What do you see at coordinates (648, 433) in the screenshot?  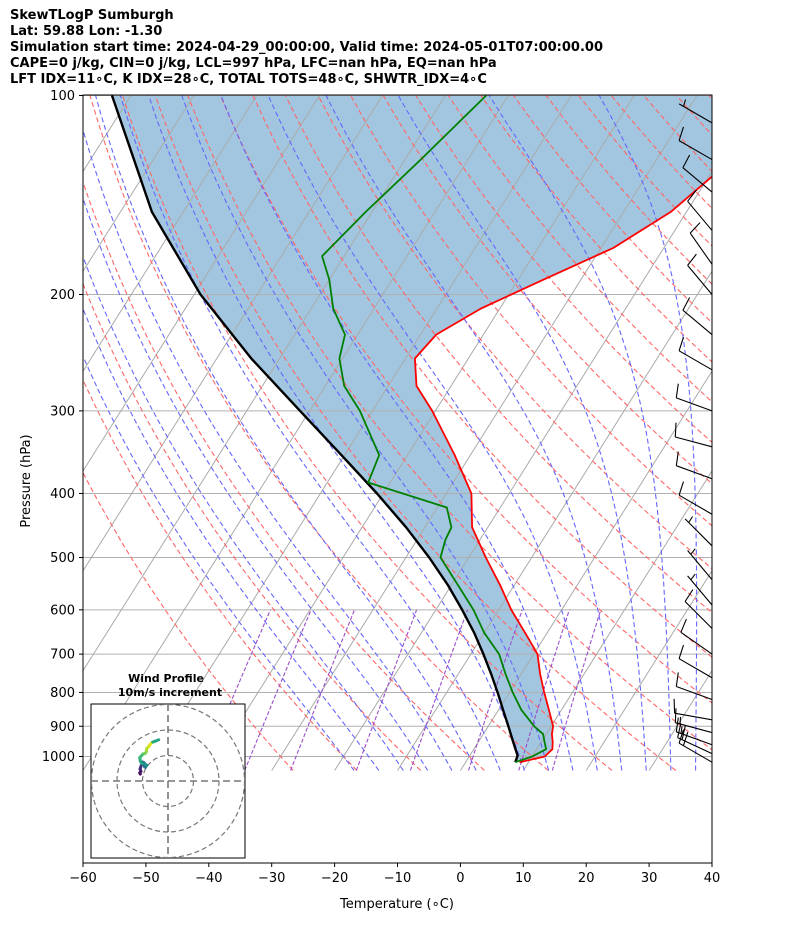 I see `moist-adiabat` at bounding box center [648, 433].